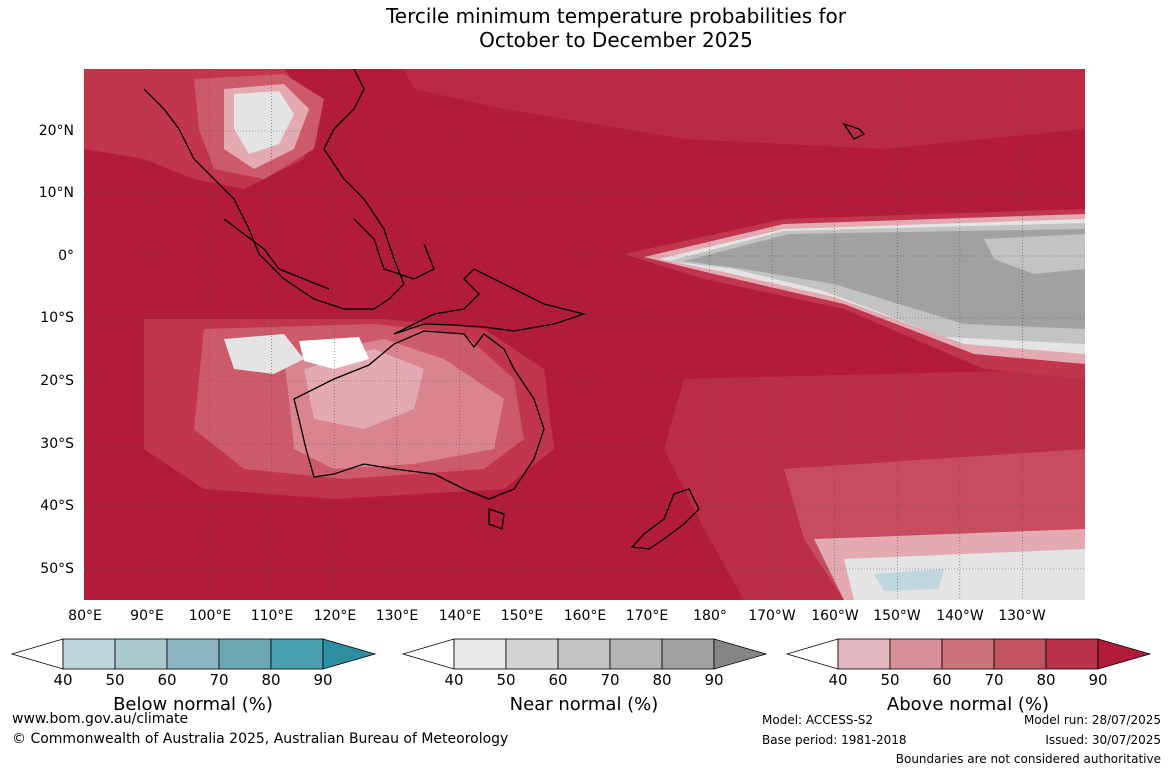 This screenshot has width=1173, height=770. Describe the element at coordinates (1022, 616) in the screenshot. I see `lon-label: 130°W` at that location.